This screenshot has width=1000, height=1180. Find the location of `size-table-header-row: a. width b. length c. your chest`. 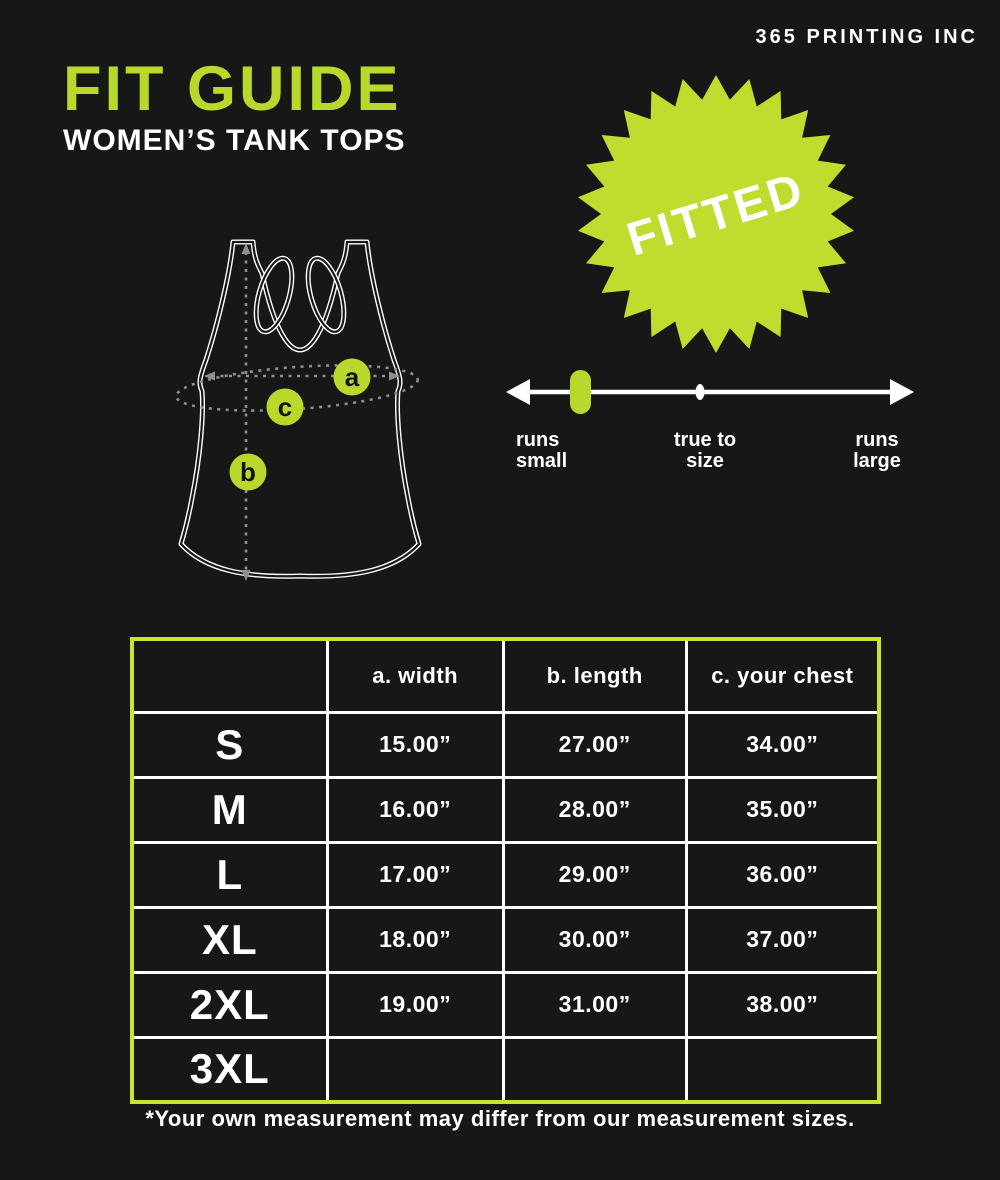

size-table-header-row: a. width b. length c. your chest is located at coordinates (505, 675).